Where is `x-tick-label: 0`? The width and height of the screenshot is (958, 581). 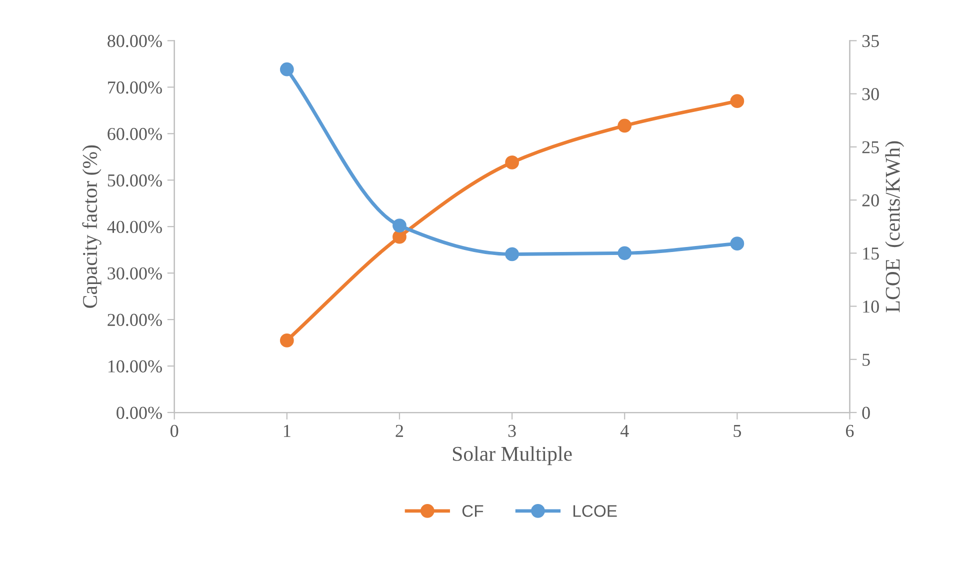 x-tick-label: 0 is located at coordinates (174, 431).